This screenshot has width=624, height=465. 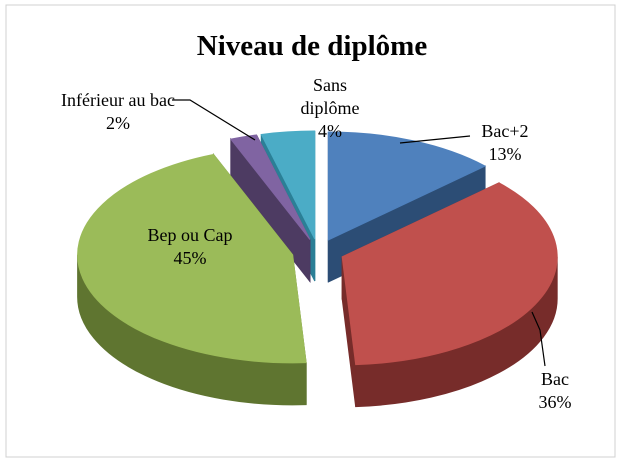 I want to click on slice-label: Sans diplôme 4%, so click(x=330, y=108).